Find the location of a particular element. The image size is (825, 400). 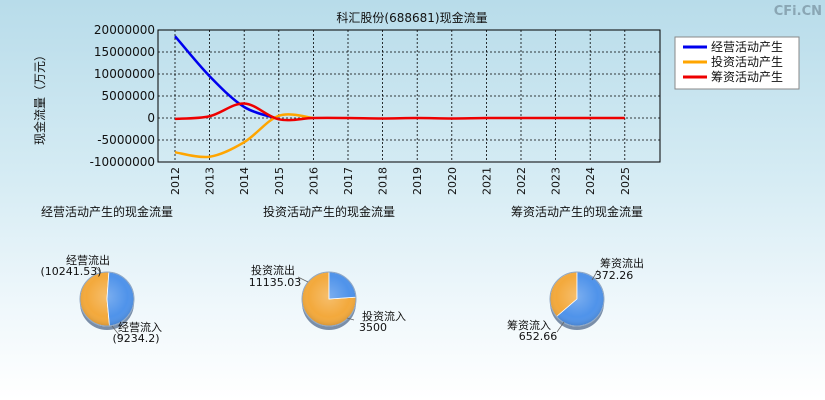

y-axis-label: 现金流量（万元） is located at coordinates (39, 97).